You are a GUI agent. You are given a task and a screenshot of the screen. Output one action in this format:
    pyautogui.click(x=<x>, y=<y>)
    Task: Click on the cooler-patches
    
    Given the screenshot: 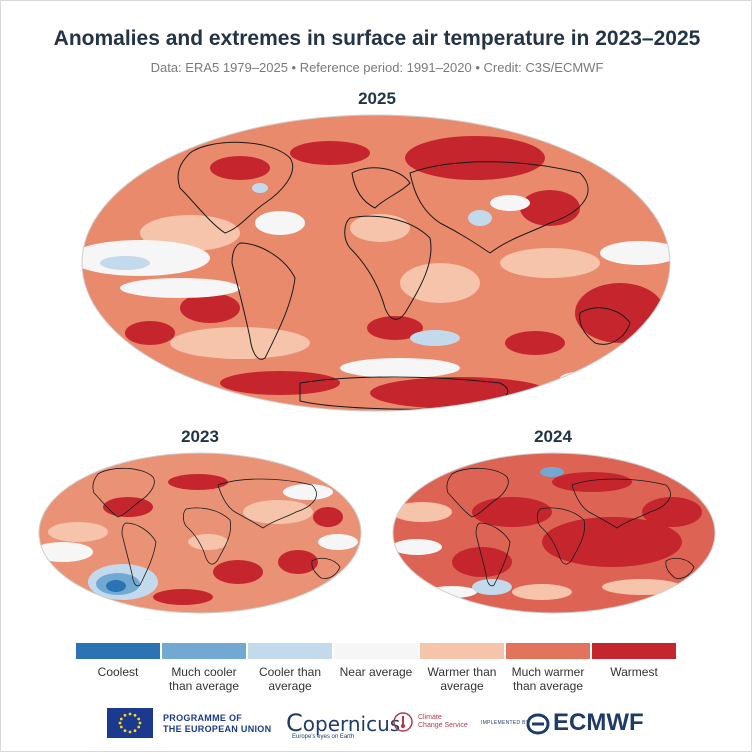 What is the action you would take?
    pyautogui.click(x=296, y=264)
    